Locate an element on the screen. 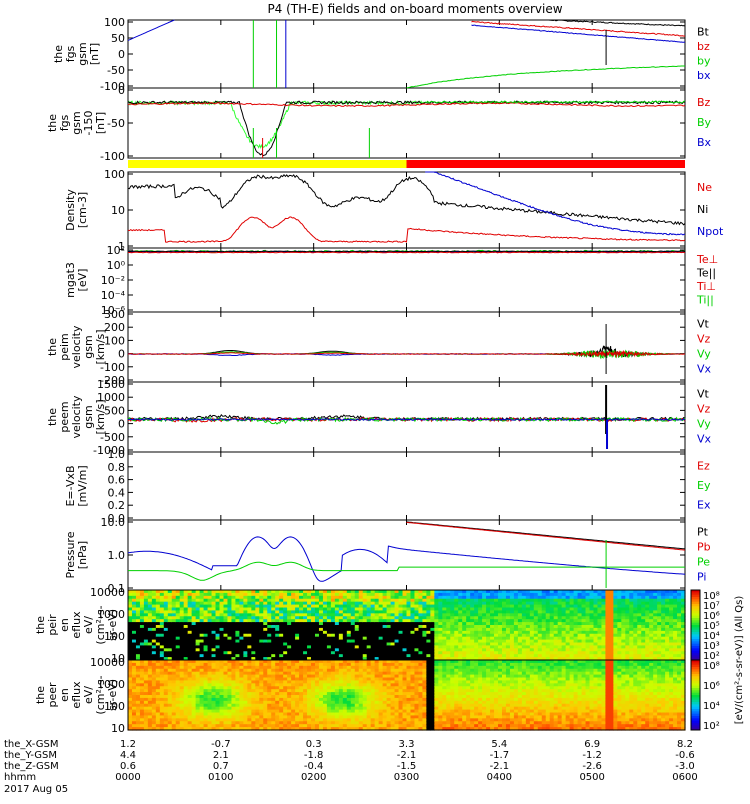  ytick-label-temp: 10⁻⁴ is located at coordinates (113, 295).